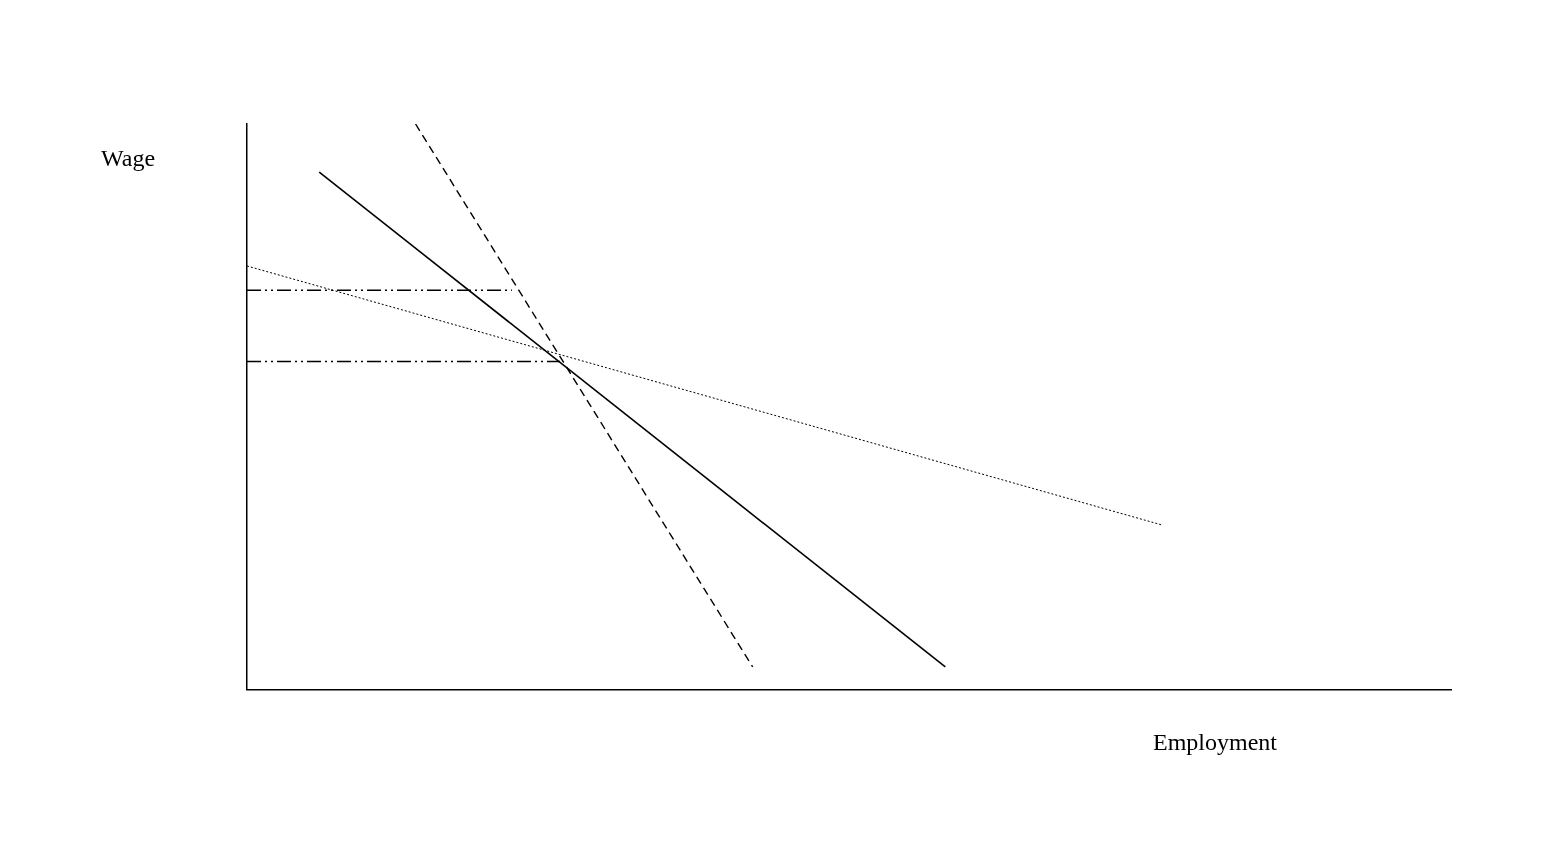 This screenshot has height=841, width=1568. What do you see at coordinates (1215, 741) in the screenshot?
I see `x-axis-title: Employment` at bounding box center [1215, 741].